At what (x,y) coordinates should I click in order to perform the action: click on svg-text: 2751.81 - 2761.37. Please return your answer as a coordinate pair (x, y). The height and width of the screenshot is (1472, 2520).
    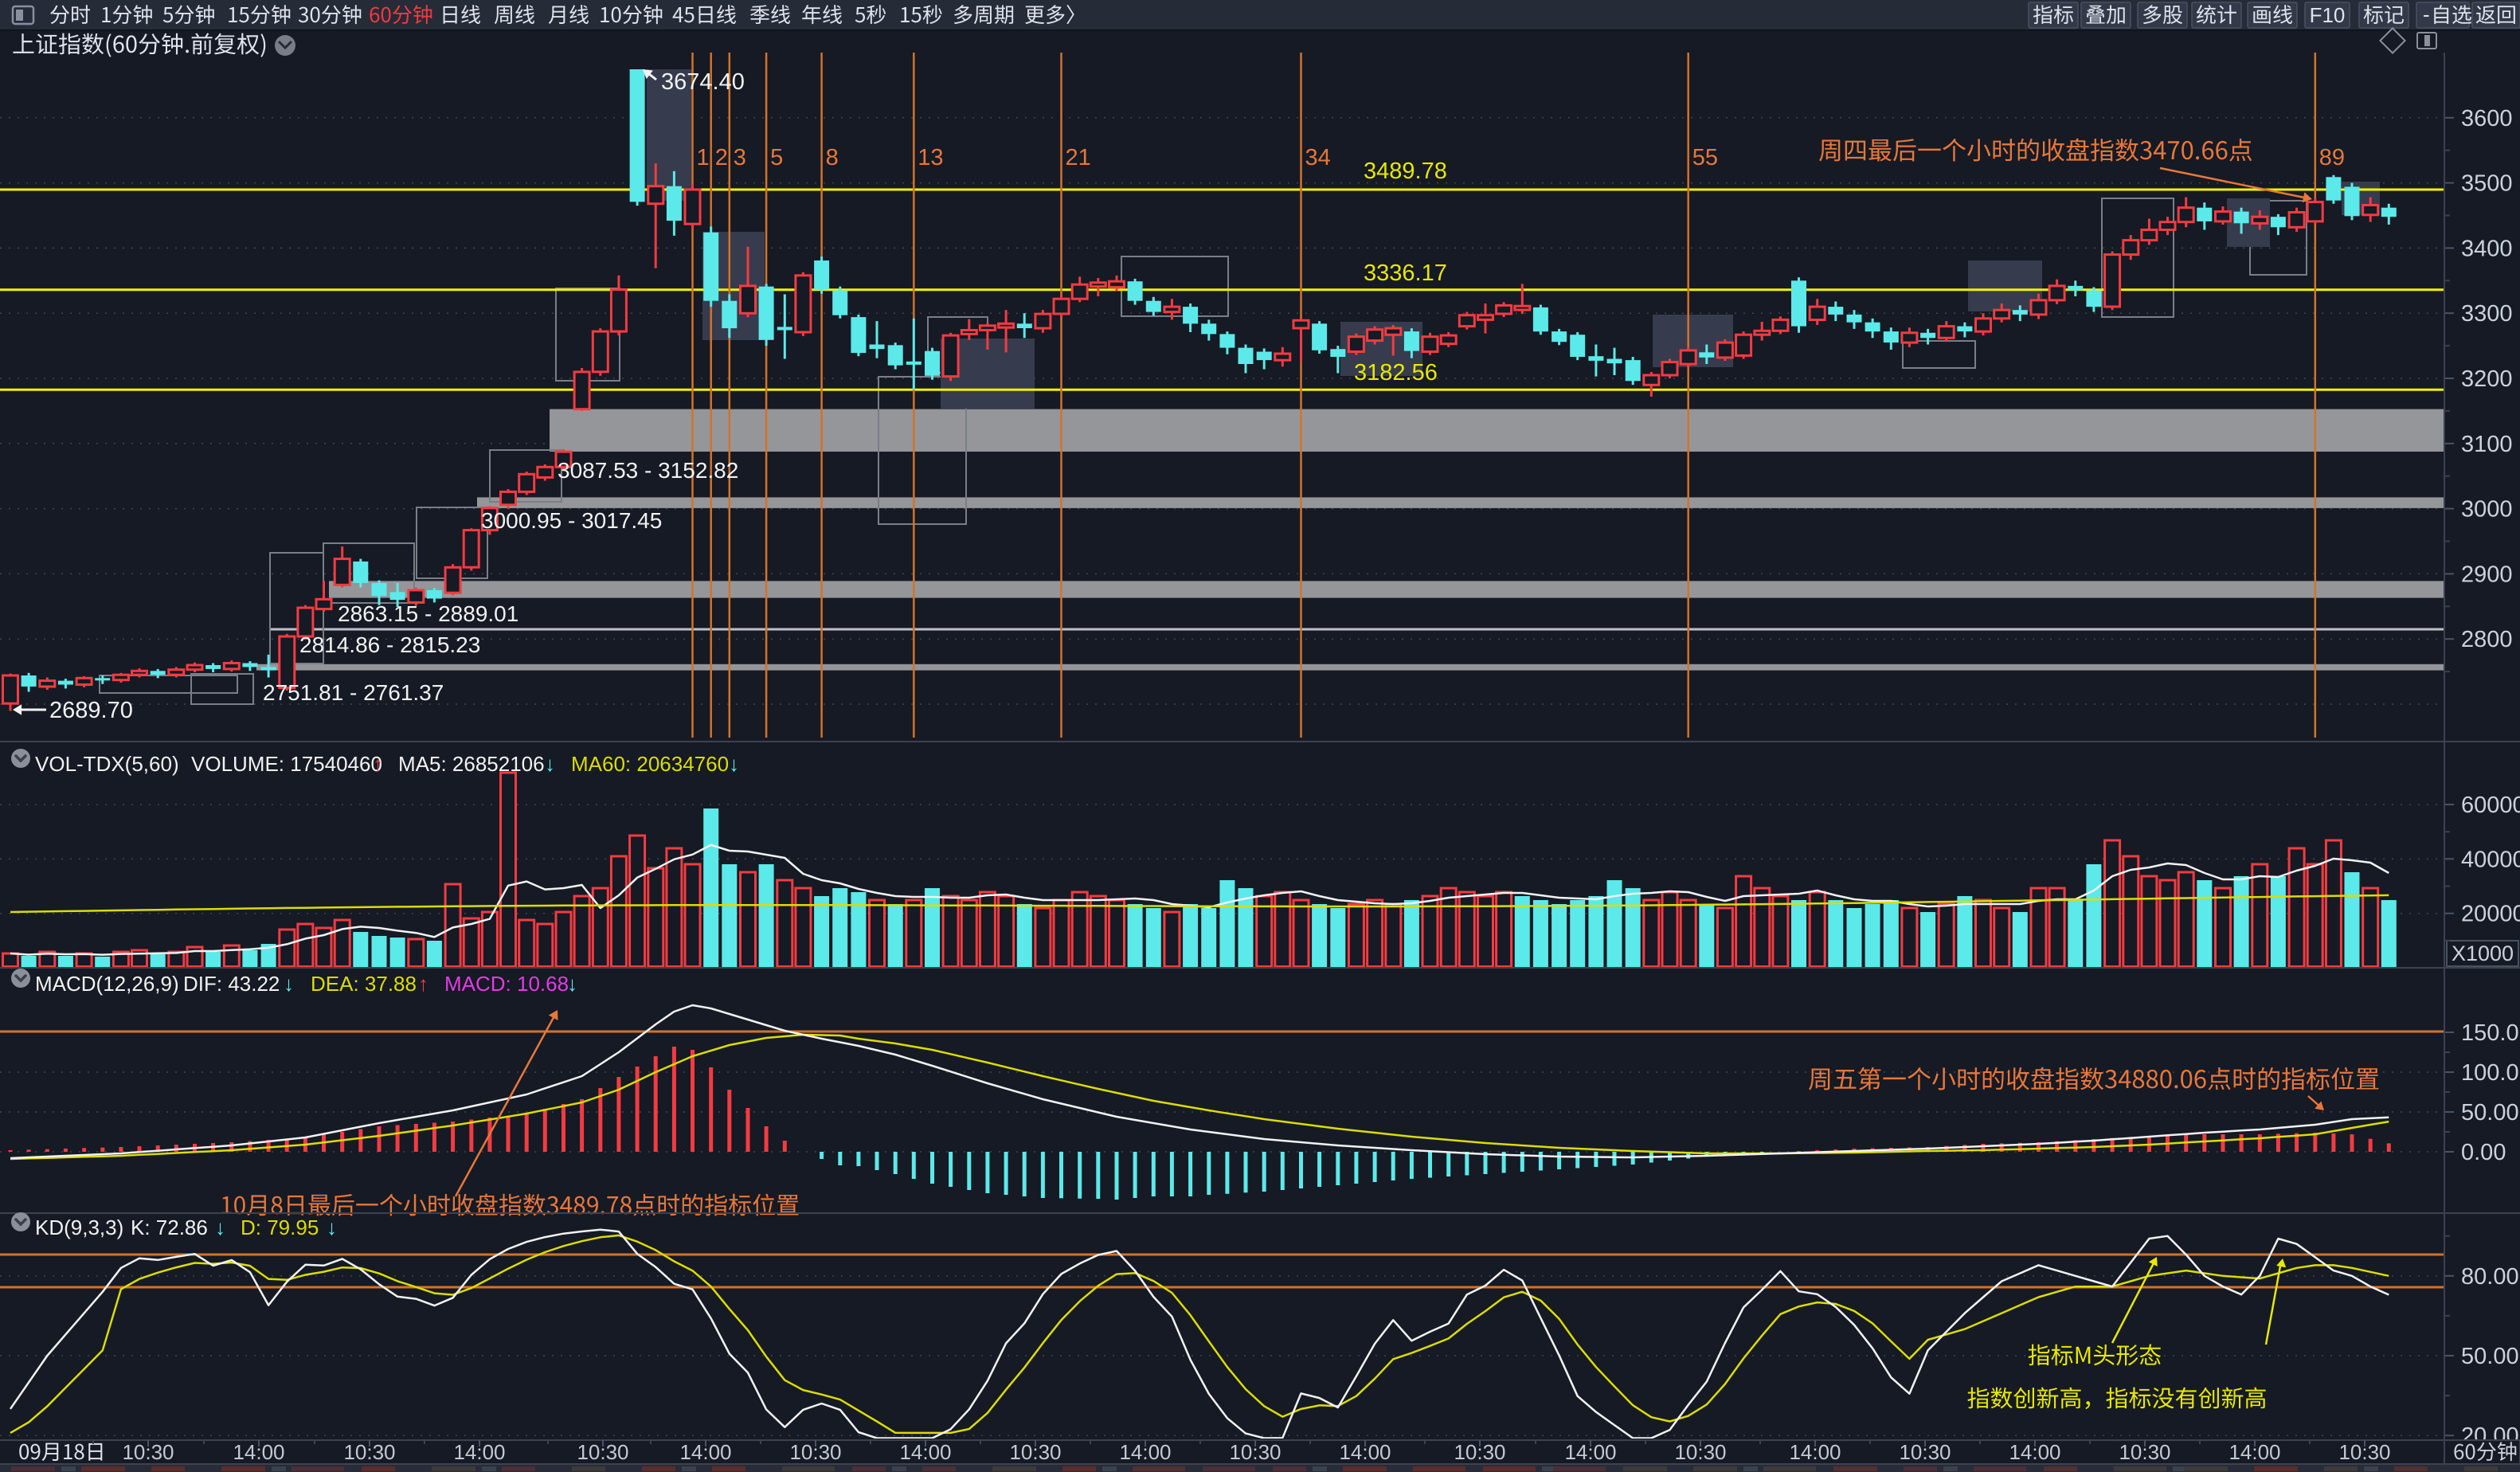
    Looking at the image, I should click on (353, 692).